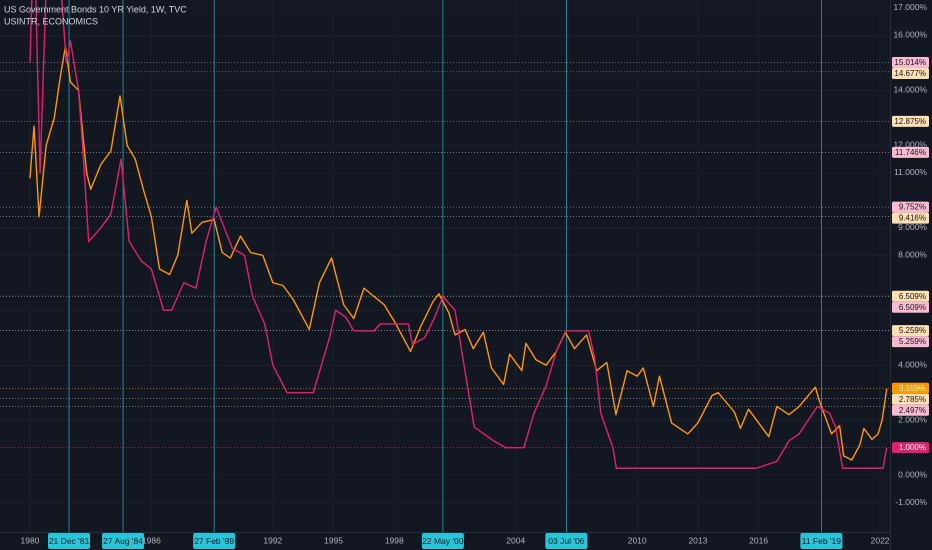 The width and height of the screenshot is (932, 550). I want to click on x-tick-label: 2022, so click(880, 540).